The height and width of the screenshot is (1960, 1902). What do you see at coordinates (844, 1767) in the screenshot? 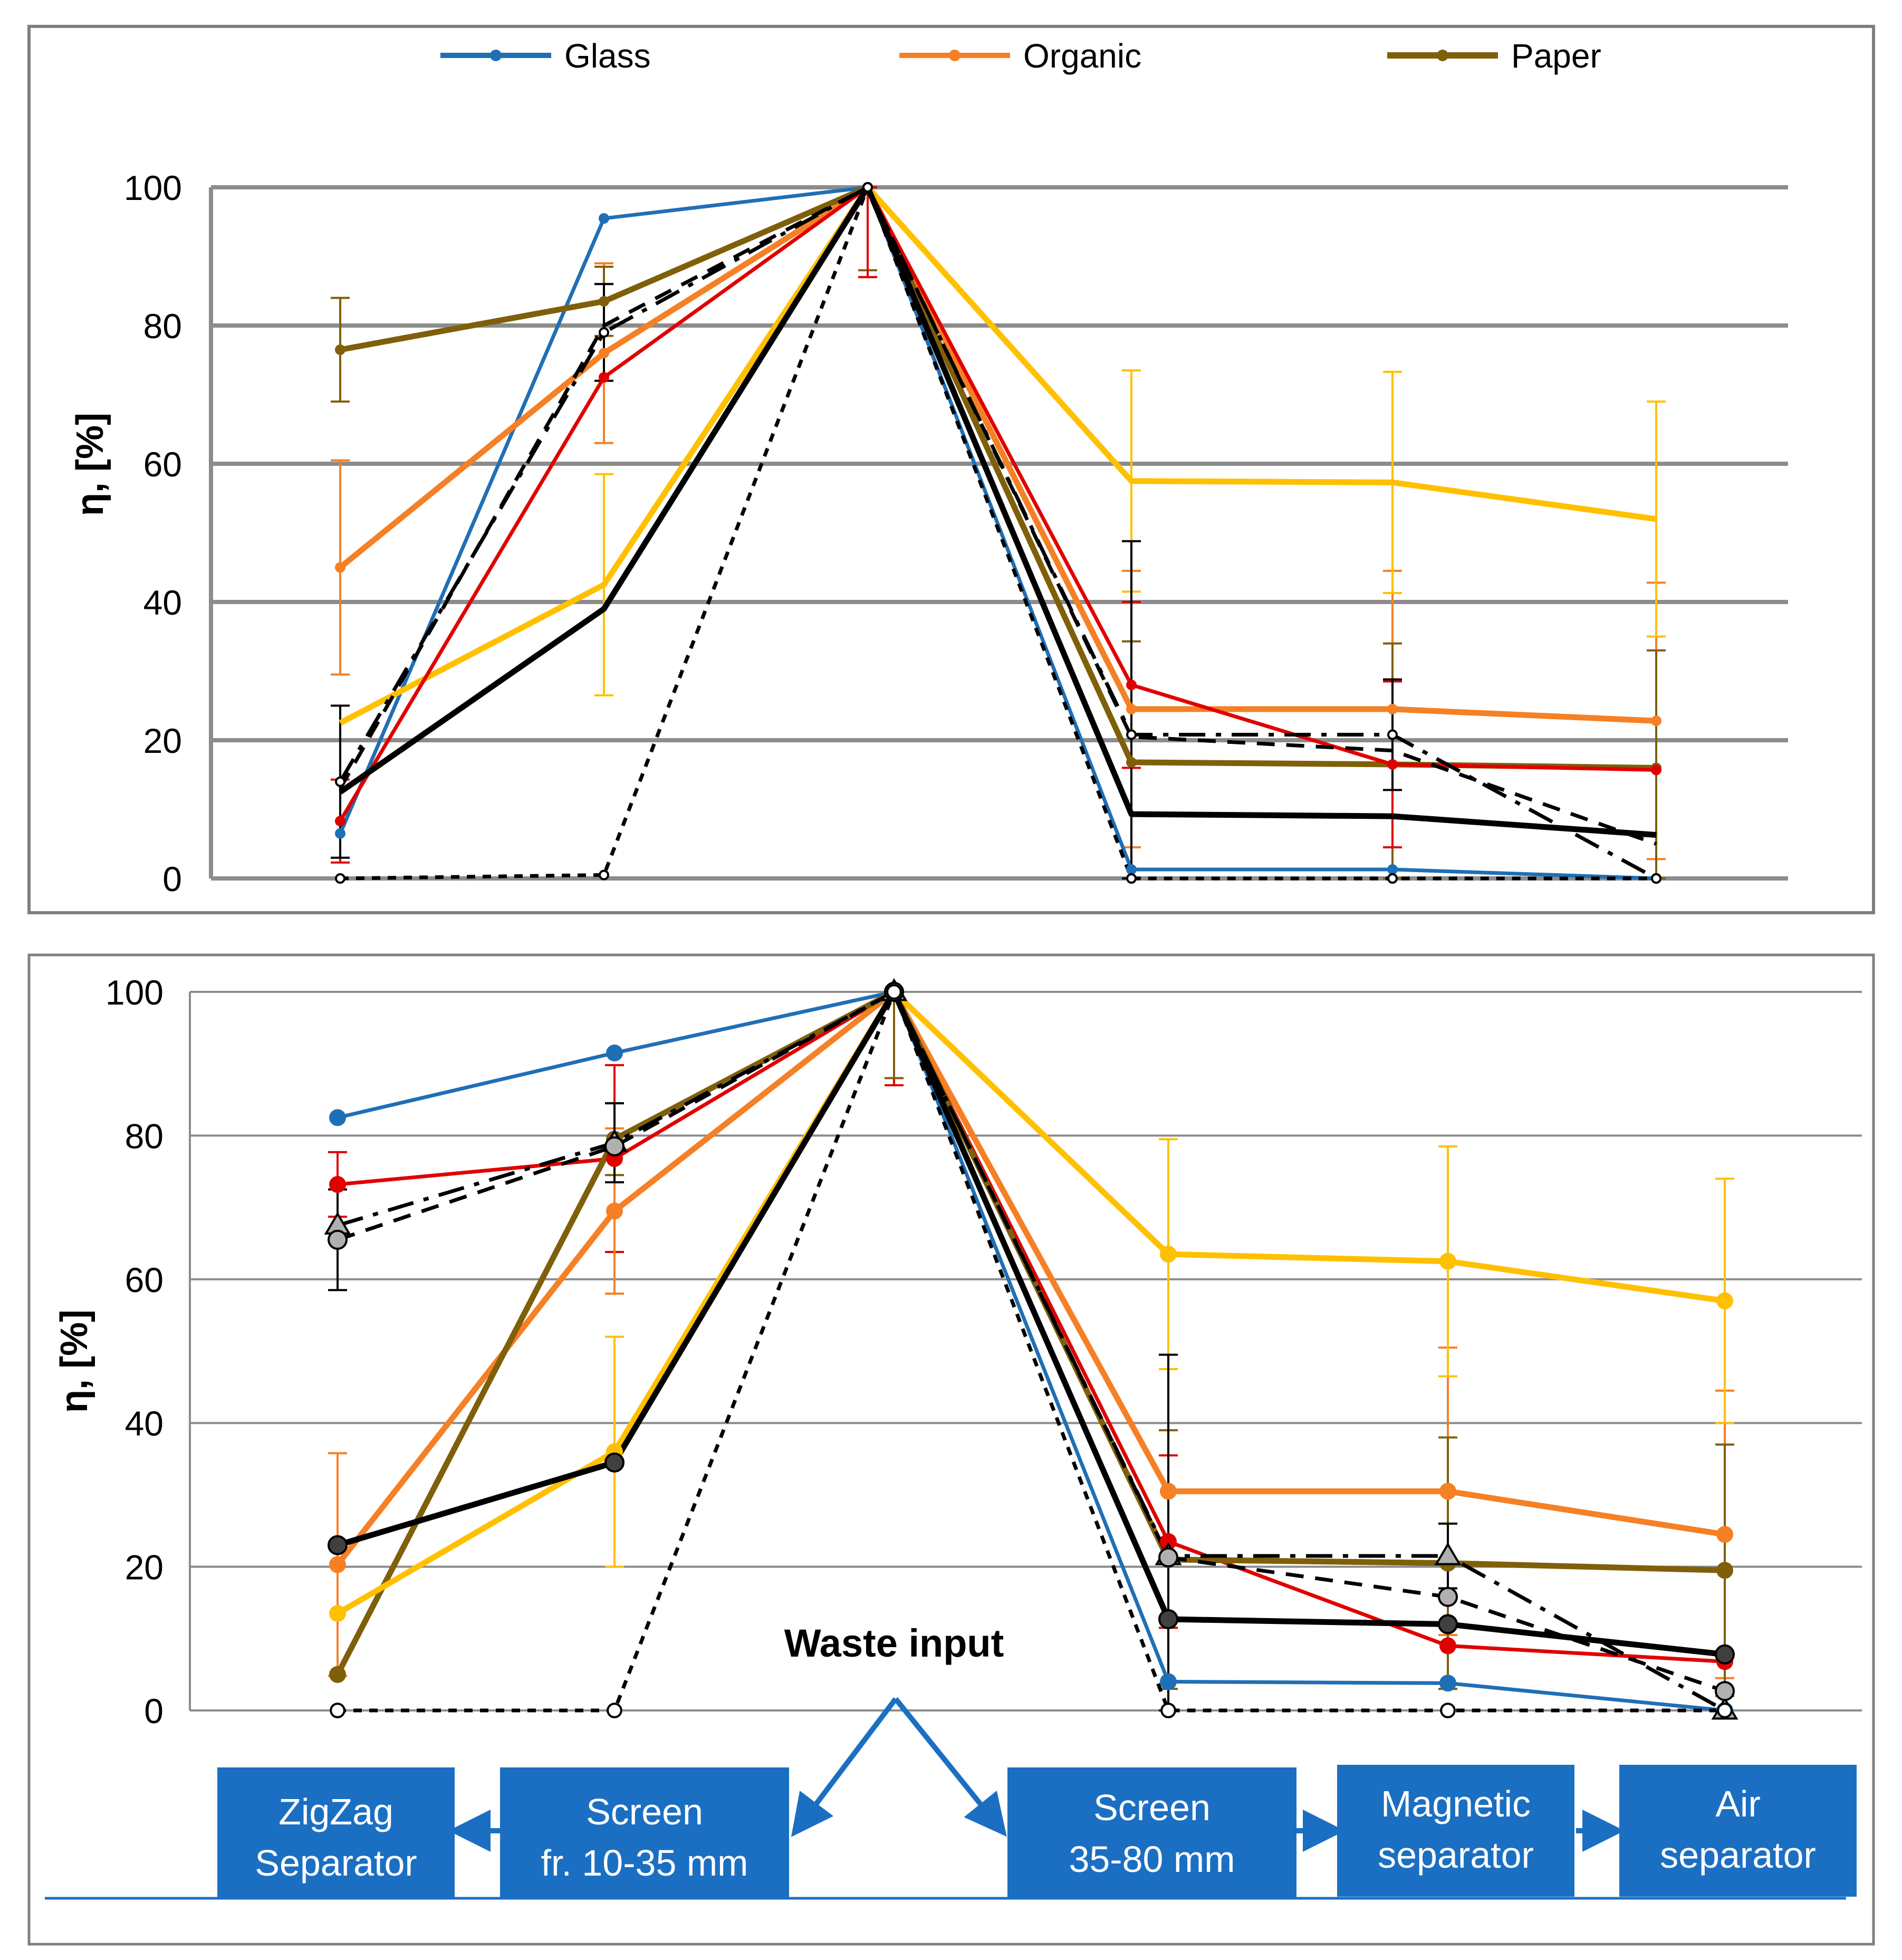
I see `input-arrow-left` at bounding box center [844, 1767].